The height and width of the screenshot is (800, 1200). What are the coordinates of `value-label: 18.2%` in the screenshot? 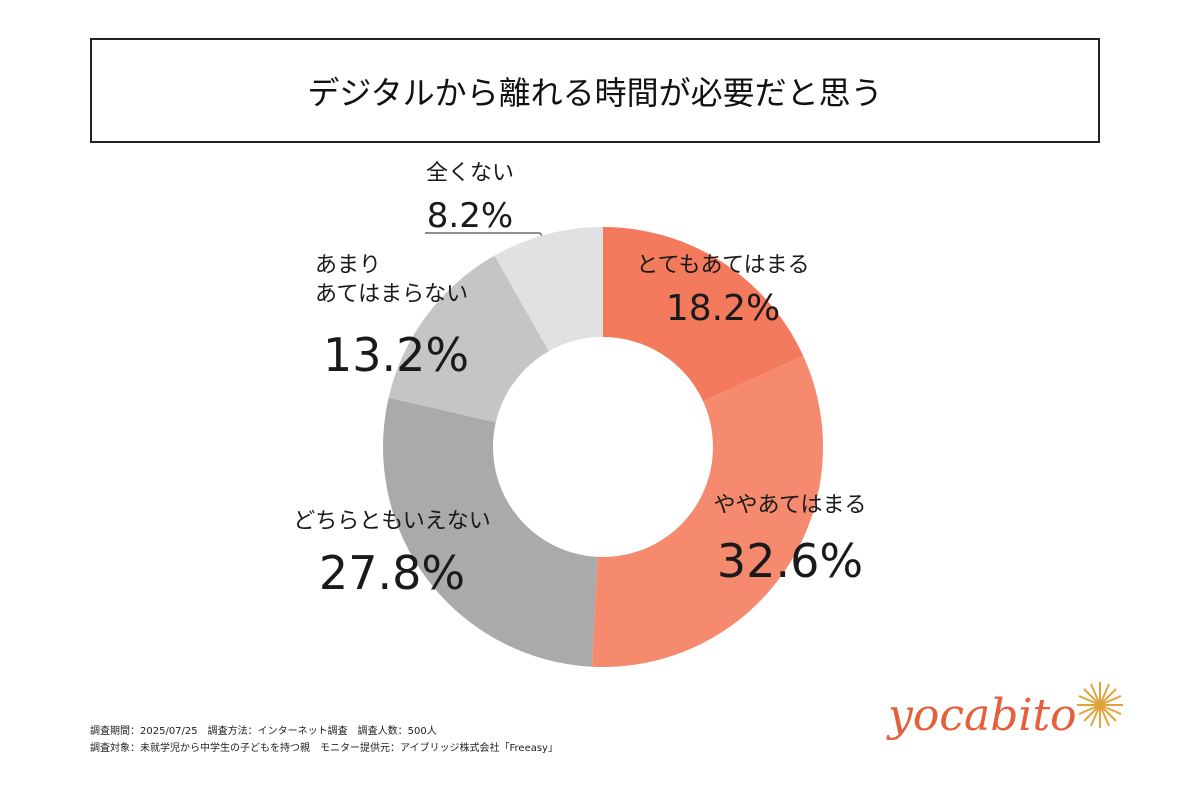 It's located at (723, 308).